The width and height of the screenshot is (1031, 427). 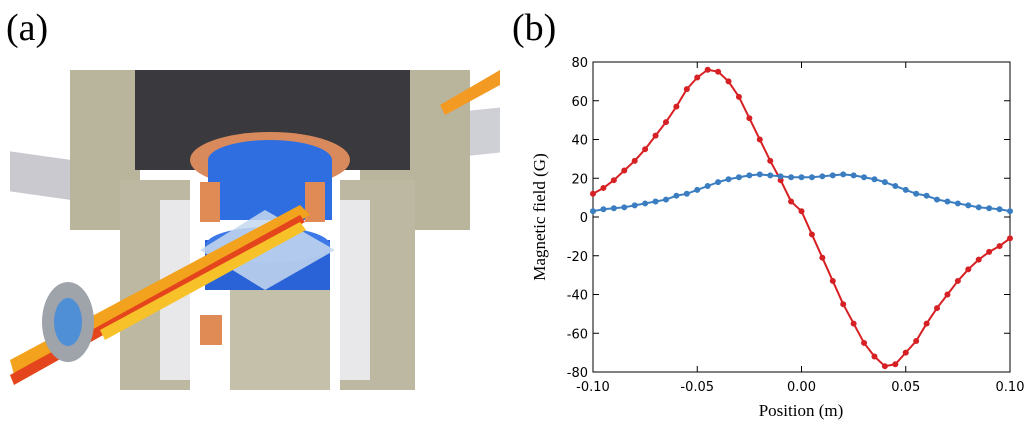 What do you see at coordinates (577, 257) in the screenshot?
I see `y-tick-label: -20` at bounding box center [577, 257].